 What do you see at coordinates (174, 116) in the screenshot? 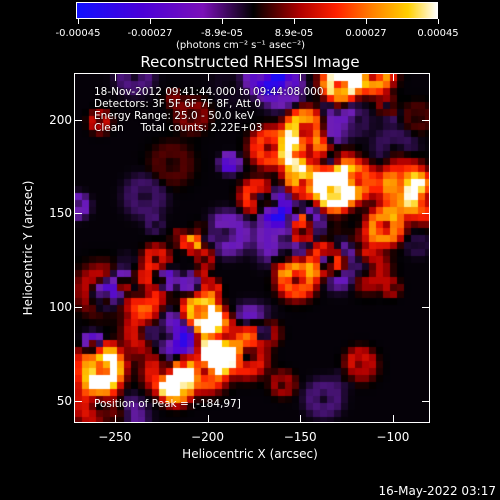
I see `info-energy-range: Energy Range: 25.0 - 50.0 keV` at bounding box center [174, 116].